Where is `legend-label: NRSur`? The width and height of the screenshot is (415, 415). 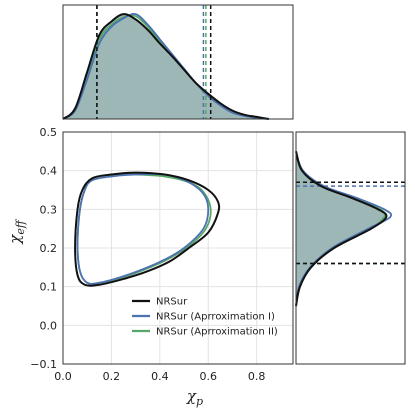 legend-label: NRSur is located at coordinates (172, 302).